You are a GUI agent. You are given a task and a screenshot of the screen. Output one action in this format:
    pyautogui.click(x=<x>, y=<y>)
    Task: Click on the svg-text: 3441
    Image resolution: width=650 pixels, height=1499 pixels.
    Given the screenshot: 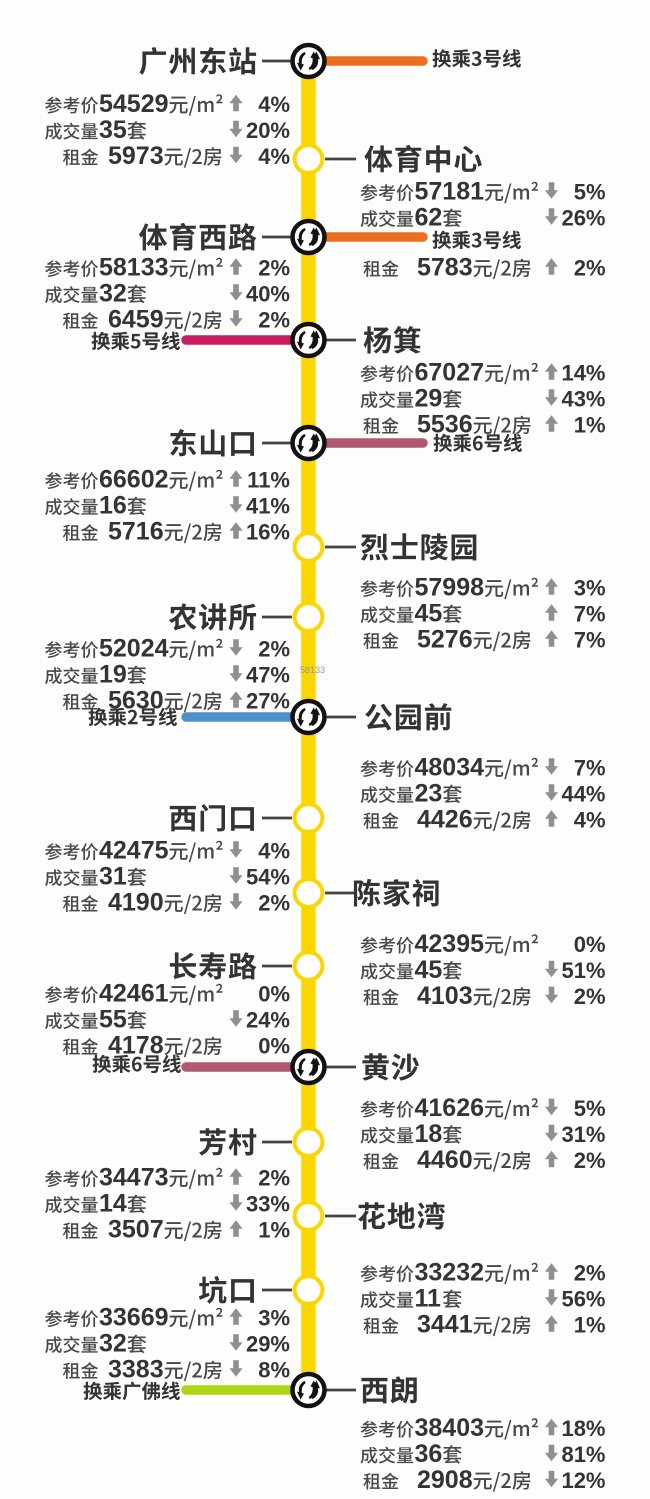 What is the action you would take?
    pyautogui.click(x=445, y=1325)
    